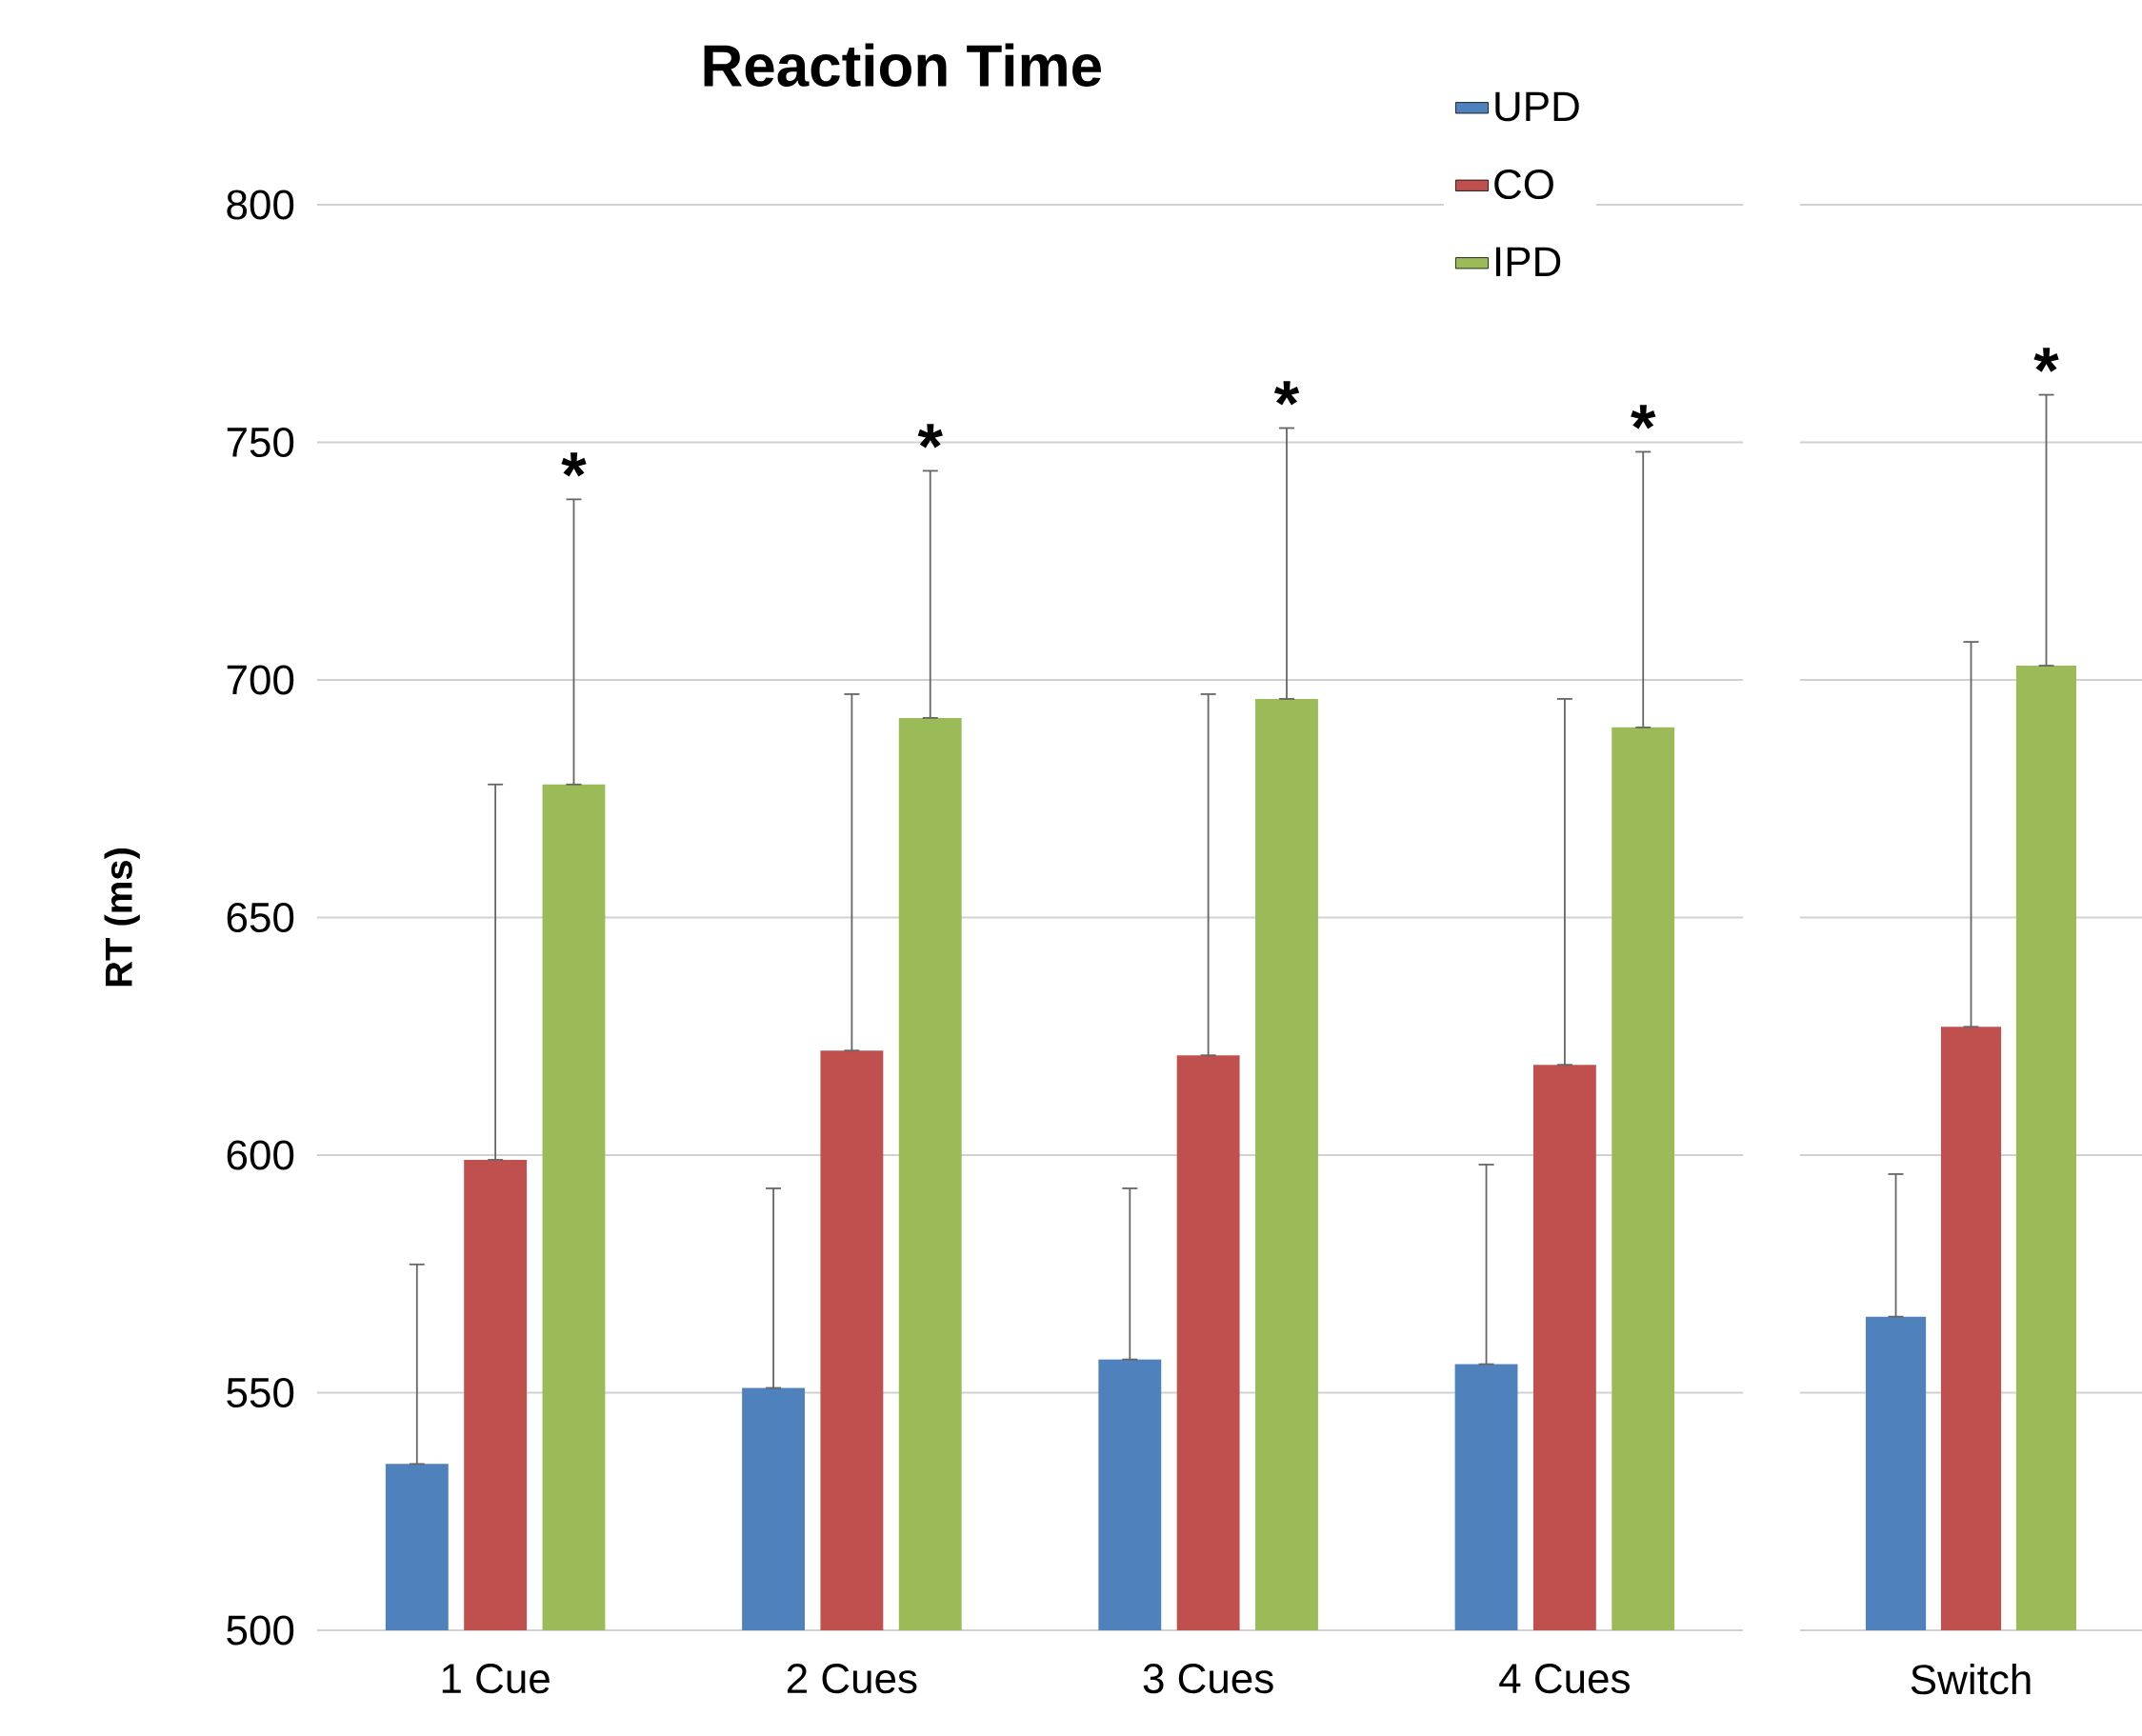 The width and height of the screenshot is (2142, 1736). Describe the element at coordinates (1523, 184) in the screenshot. I see `legend-label: CO` at that location.